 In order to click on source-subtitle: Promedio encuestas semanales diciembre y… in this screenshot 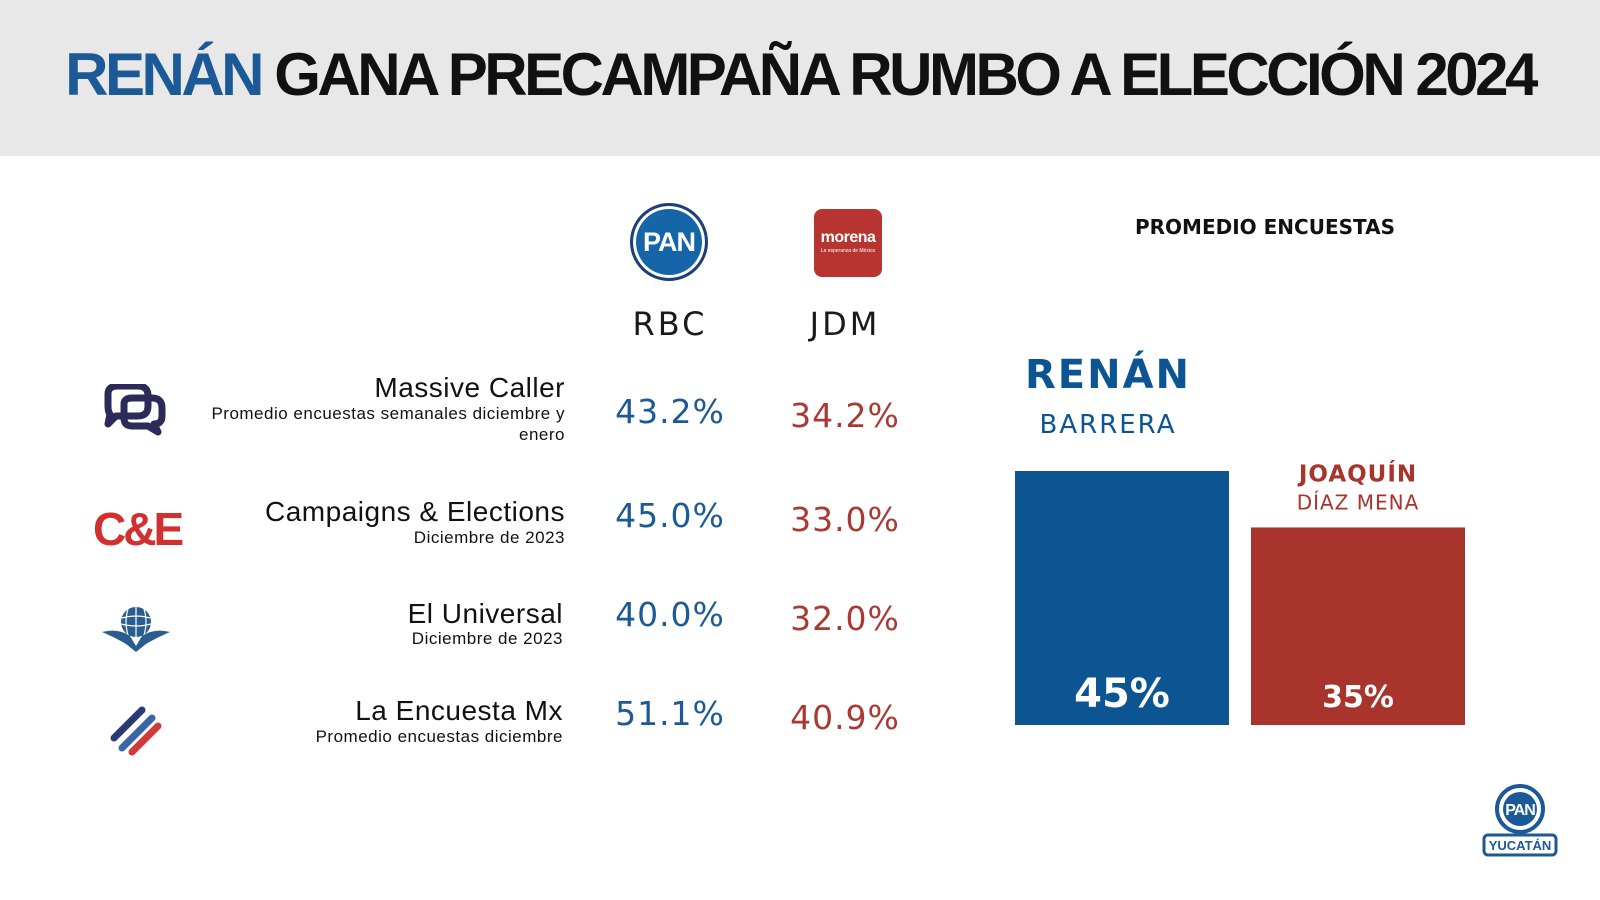, I will do `click(388, 424)`.